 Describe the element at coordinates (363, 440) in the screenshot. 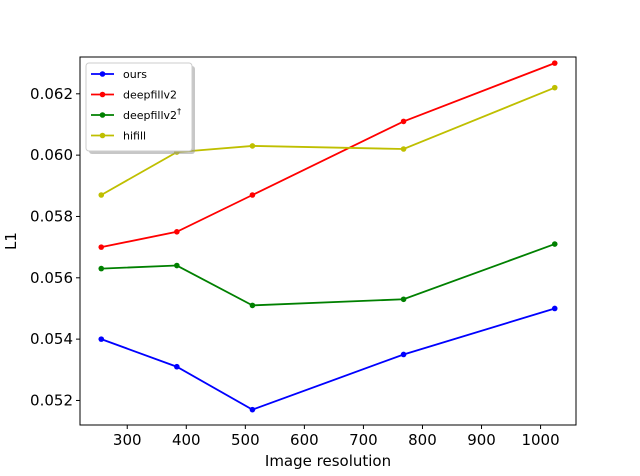

I see `x-tick-label: 700` at that location.